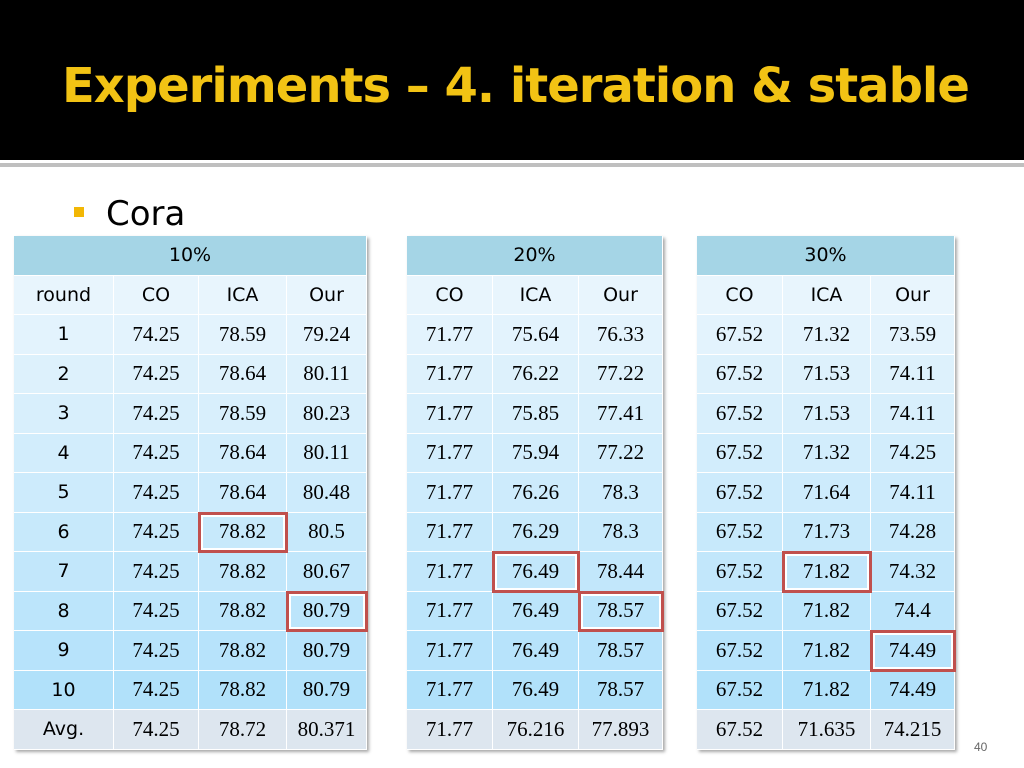  What do you see at coordinates (913, 730) in the screenshot?
I see `average-cell: 74.215` at bounding box center [913, 730].